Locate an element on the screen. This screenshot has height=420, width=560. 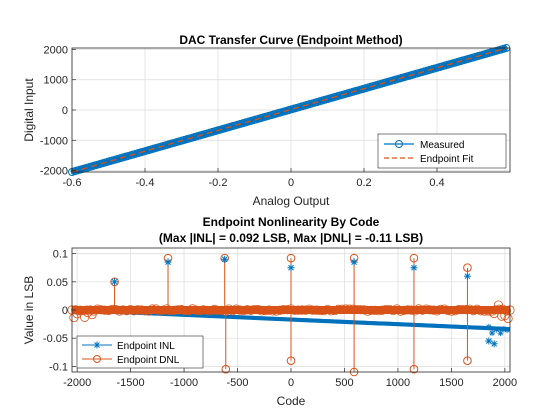
transfer-x-tick-label: 0 is located at coordinates (291, 183).